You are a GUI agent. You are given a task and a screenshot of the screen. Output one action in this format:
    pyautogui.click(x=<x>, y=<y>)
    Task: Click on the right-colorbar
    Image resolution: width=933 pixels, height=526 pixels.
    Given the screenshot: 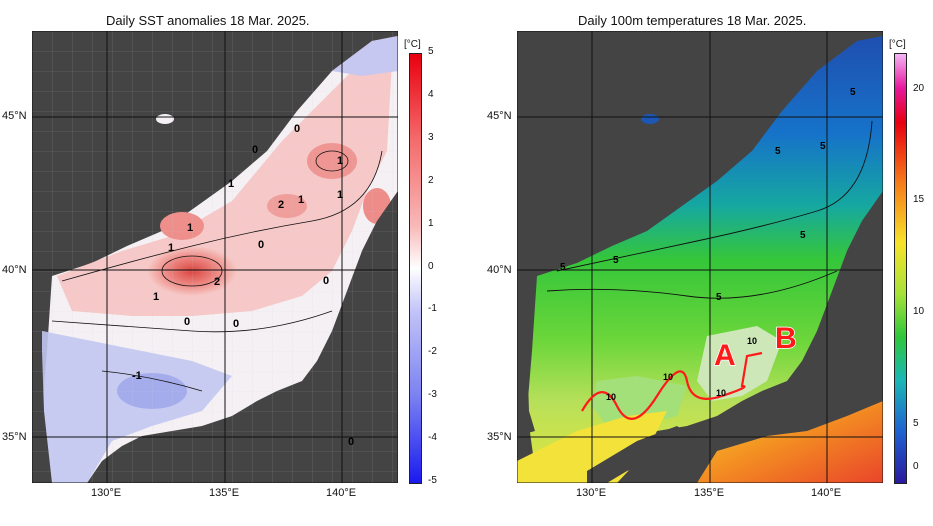 What is the action you would take?
    pyautogui.click(x=900, y=268)
    